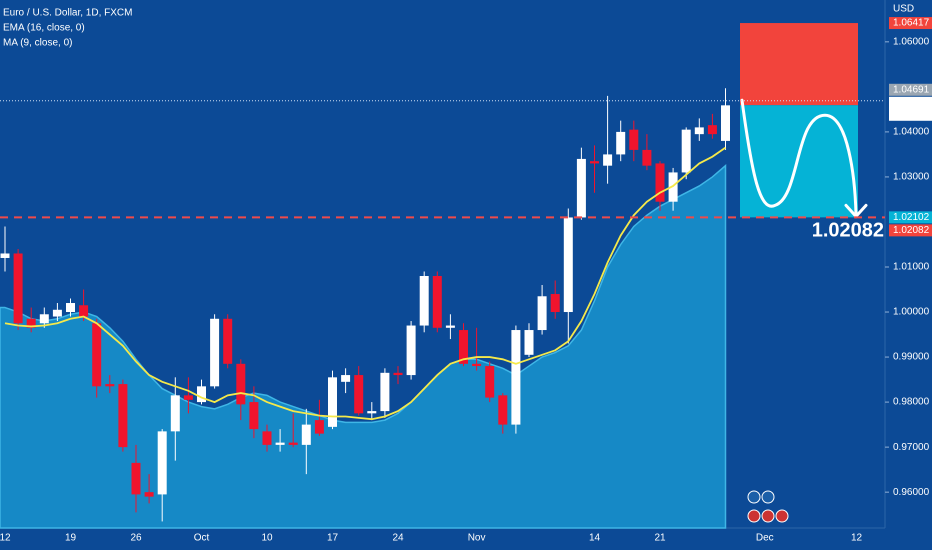  Describe the element at coordinates (799, 161) in the screenshot. I see `target-zone` at that location.